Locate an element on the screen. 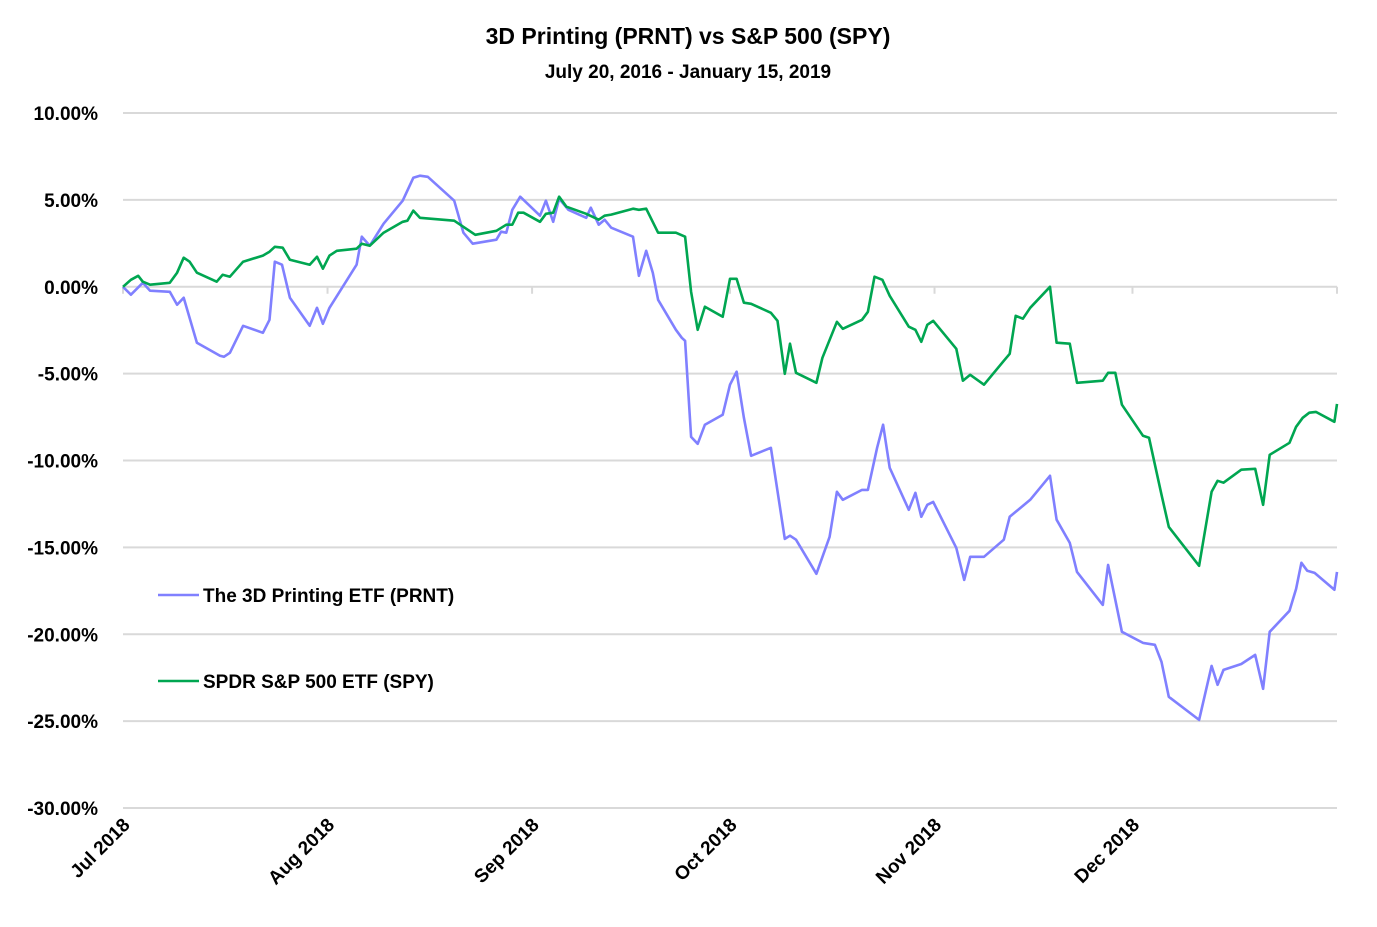 This screenshot has height=927, width=1377. x-tick-label: Sep 2018 is located at coordinates (506, 851).